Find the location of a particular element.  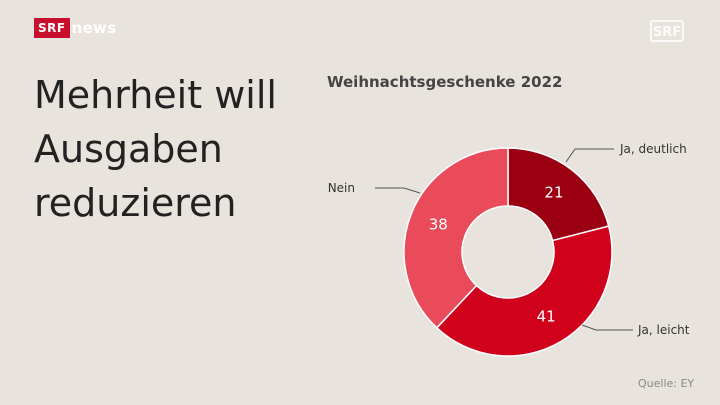

value-label-ja-deutlich: 21 is located at coordinates (553, 193).